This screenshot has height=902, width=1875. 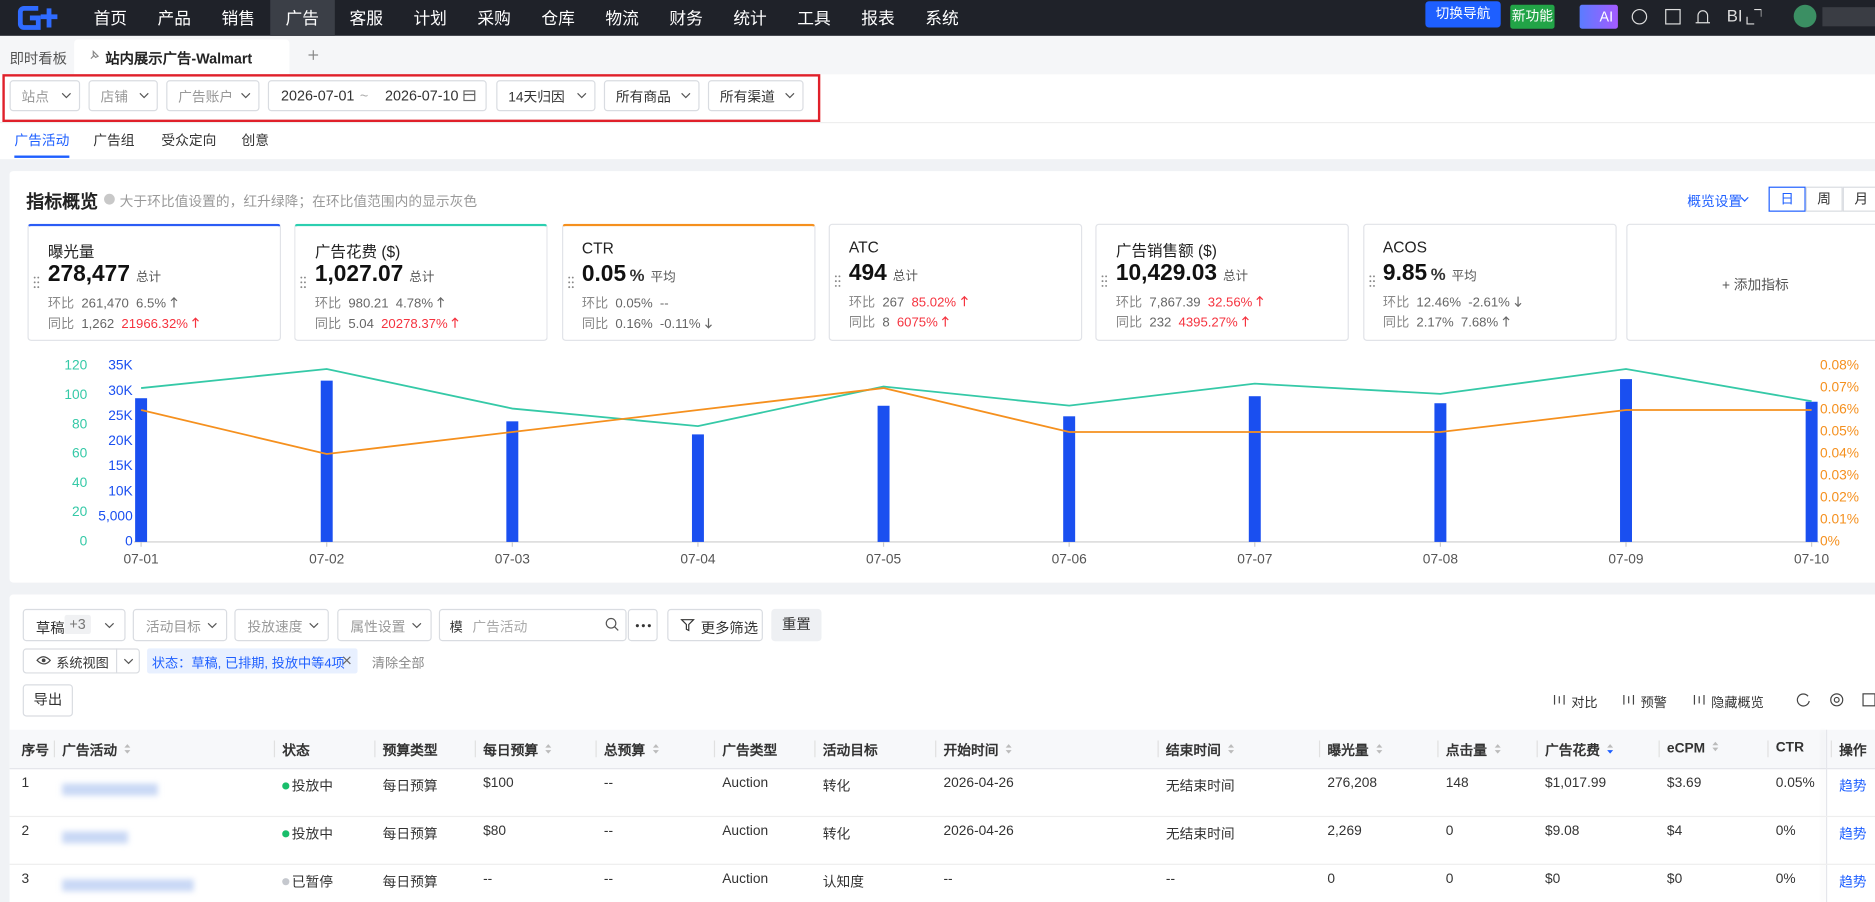 I want to click on subtab: 广告组, so click(x=114, y=141).